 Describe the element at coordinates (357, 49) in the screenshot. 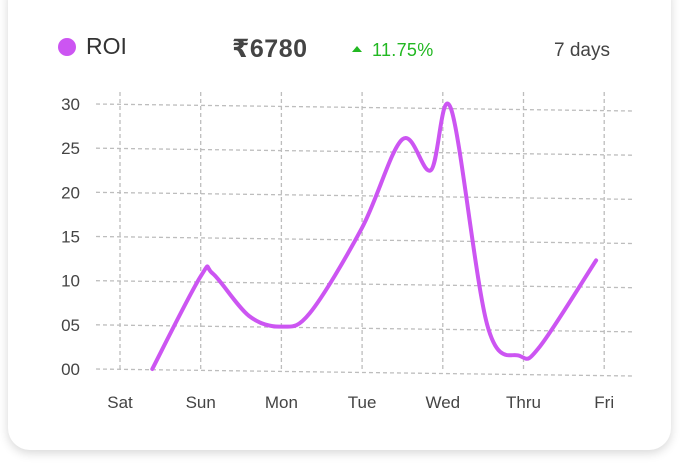

I see `arrow-up-icon` at that location.